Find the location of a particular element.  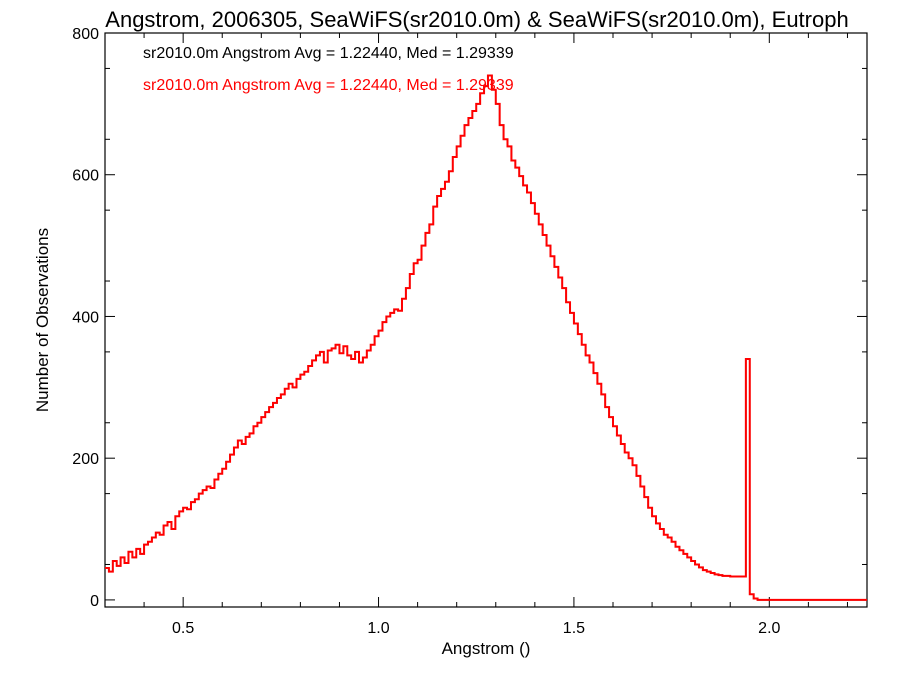

y-tick-label: 200 is located at coordinates (85, 459).